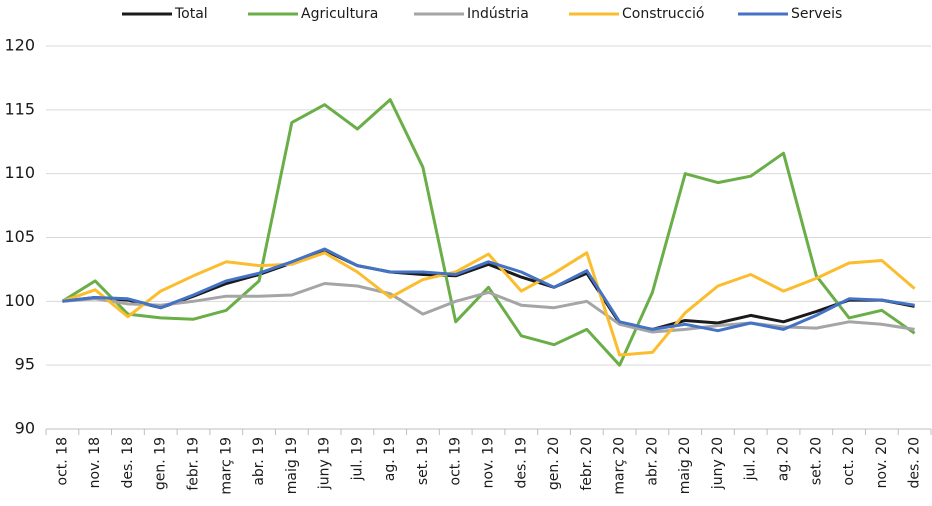 The height and width of the screenshot is (506, 932). Describe the element at coordinates (19, 108) in the screenshot. I see `y-tick-label: 115` at that location.